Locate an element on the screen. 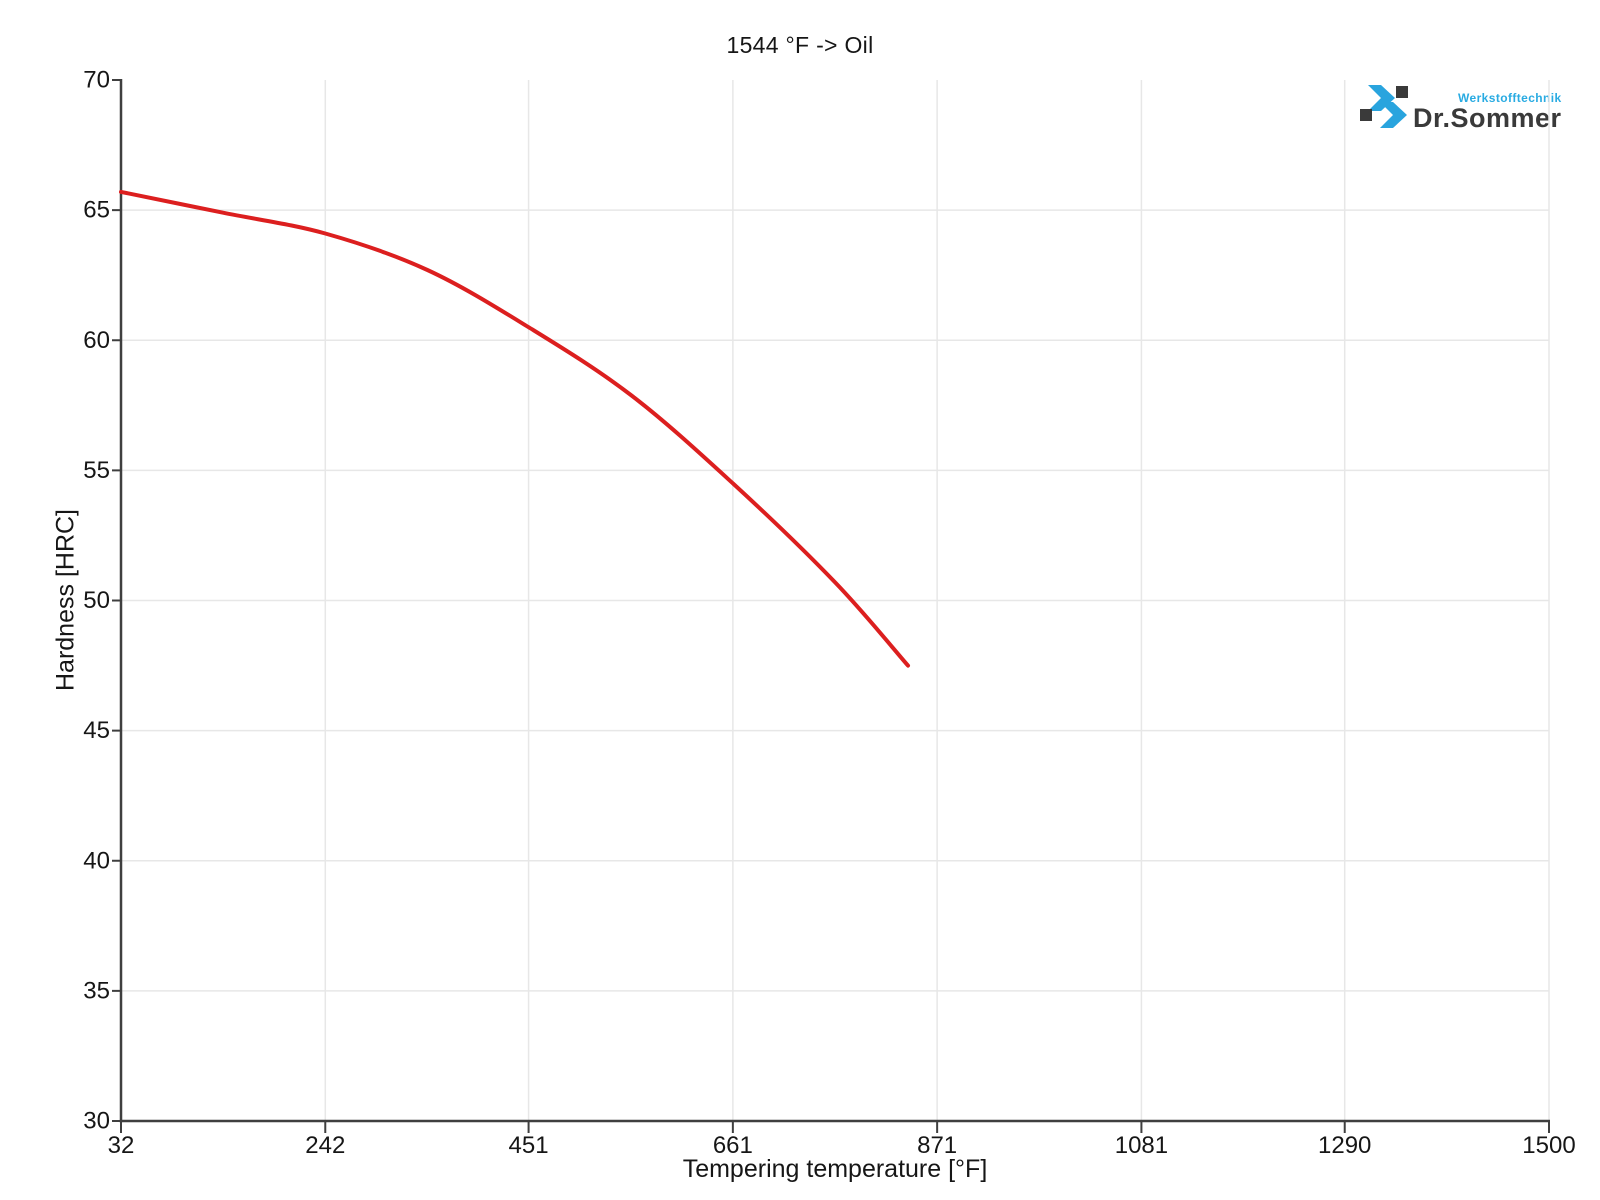 The height and width of the screenshot is (1200, 1600). y-tick-label: 55 is located at coordinates (96, 470).